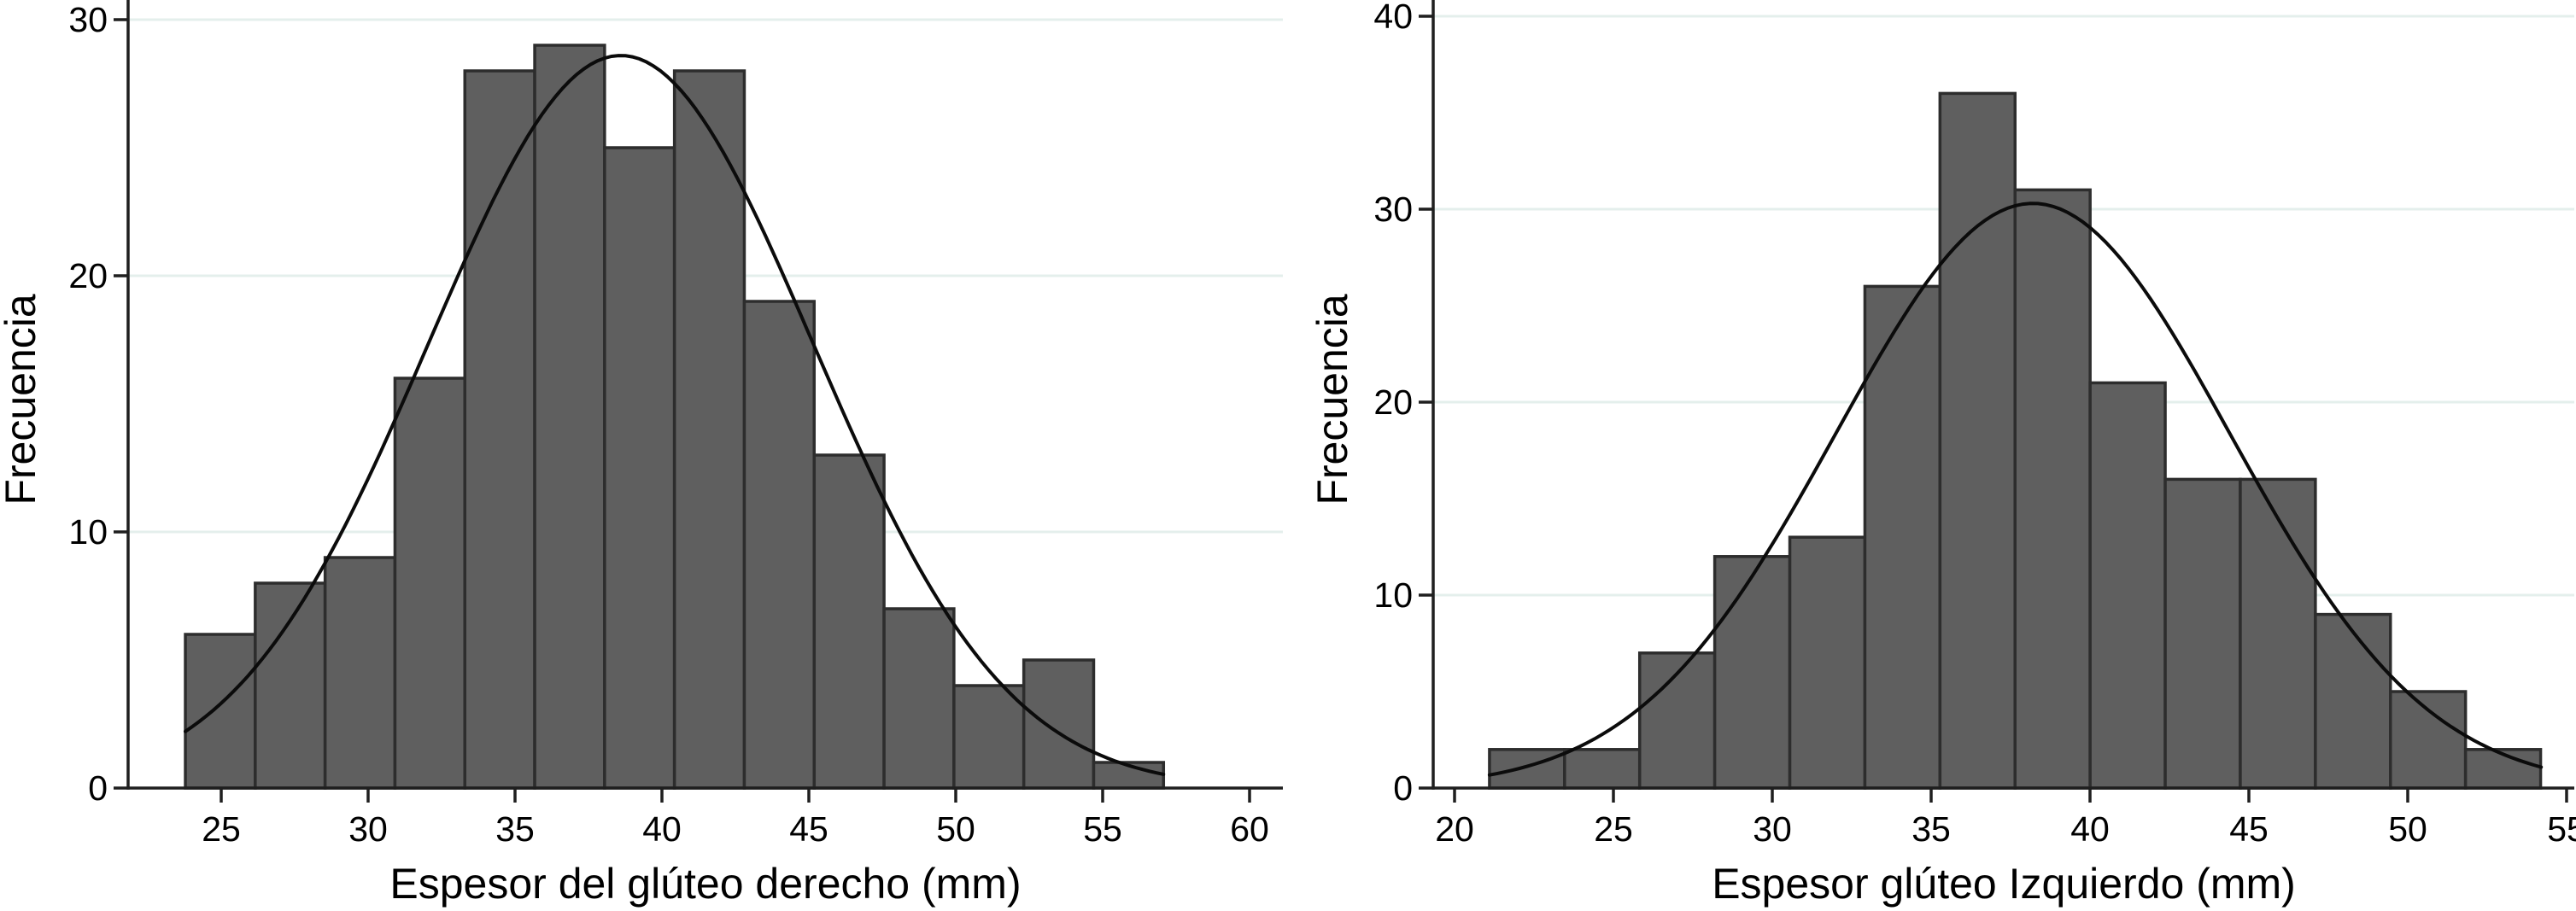 The width and height of the screenshot is (2576, 911). I want to click on x-tick-label: 20, so click(1454, 829).